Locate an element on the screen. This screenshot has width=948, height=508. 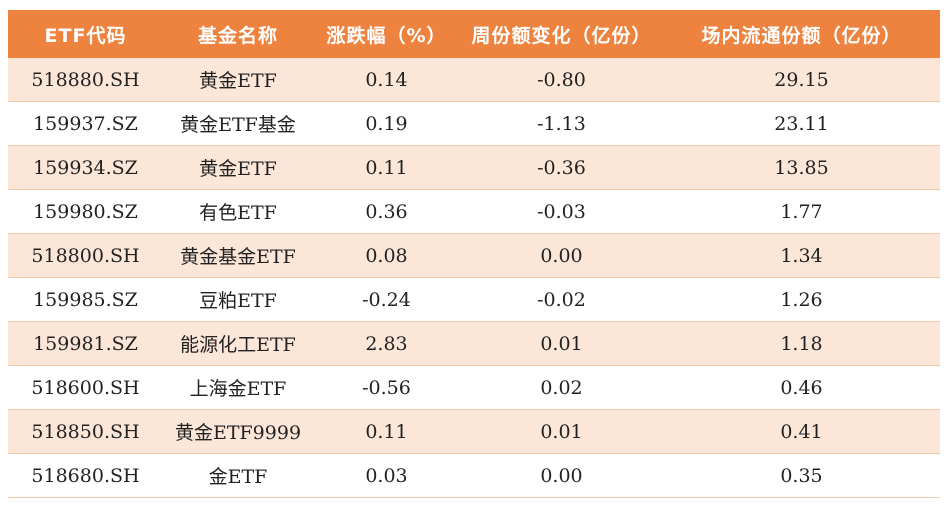
cell-change-pct: 2.83 is located at coordinates (386, 343).